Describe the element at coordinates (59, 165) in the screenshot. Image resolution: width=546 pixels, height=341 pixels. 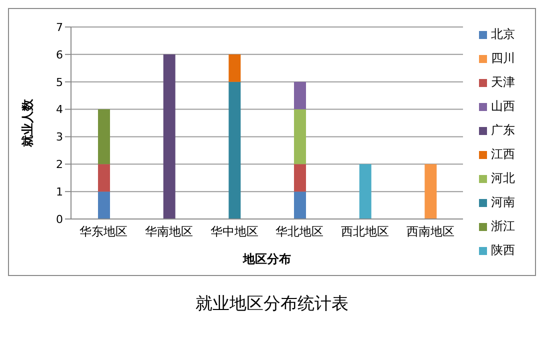
I see `y-tick-label: 2` at that location.